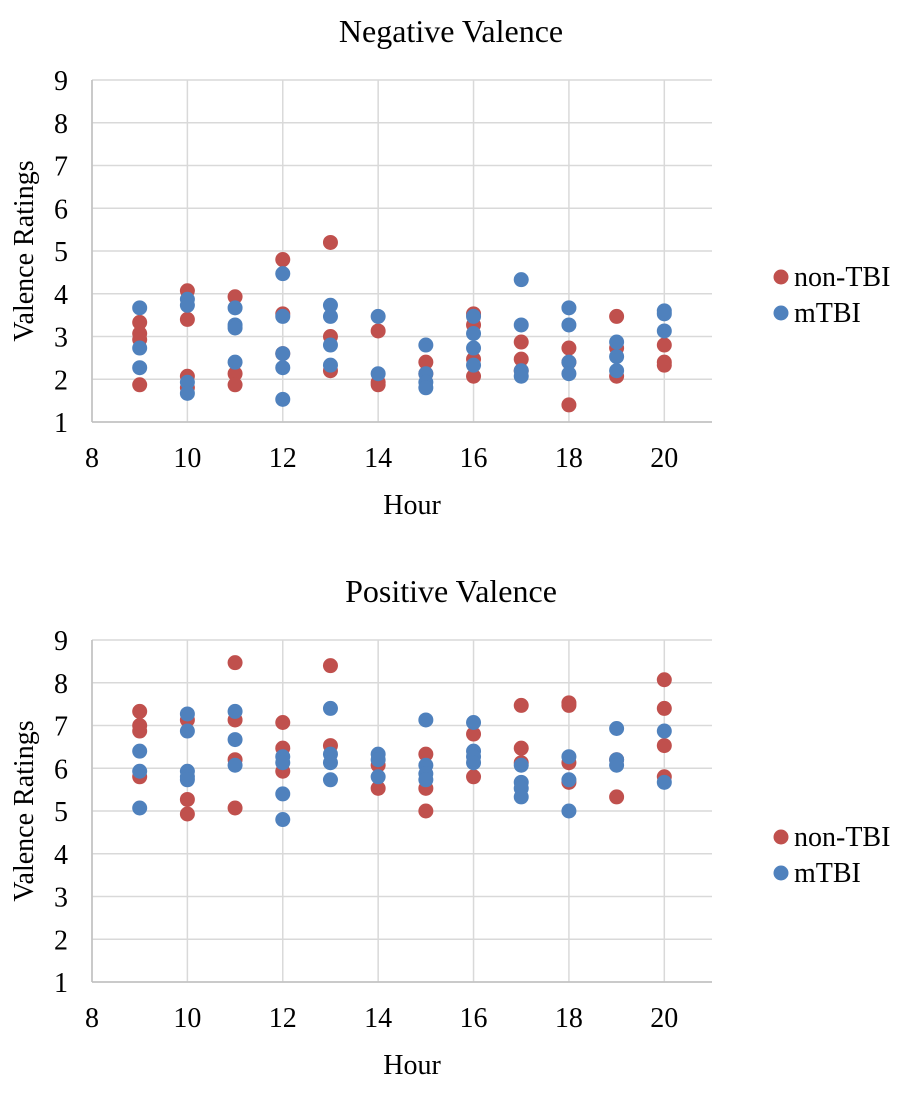  I want to click on y-tick-label: 5, so click(61, 812).